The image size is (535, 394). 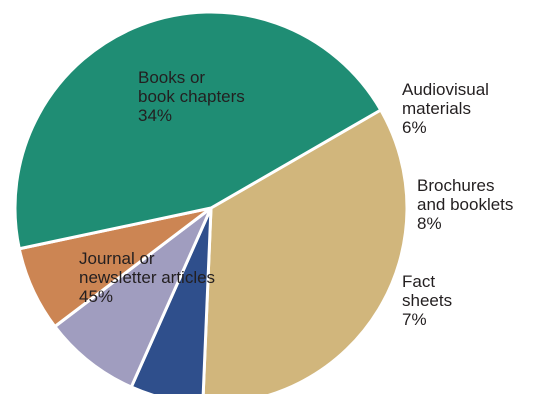 I want to click on slice-percent-label: 7%, so click(x=414, y=319).